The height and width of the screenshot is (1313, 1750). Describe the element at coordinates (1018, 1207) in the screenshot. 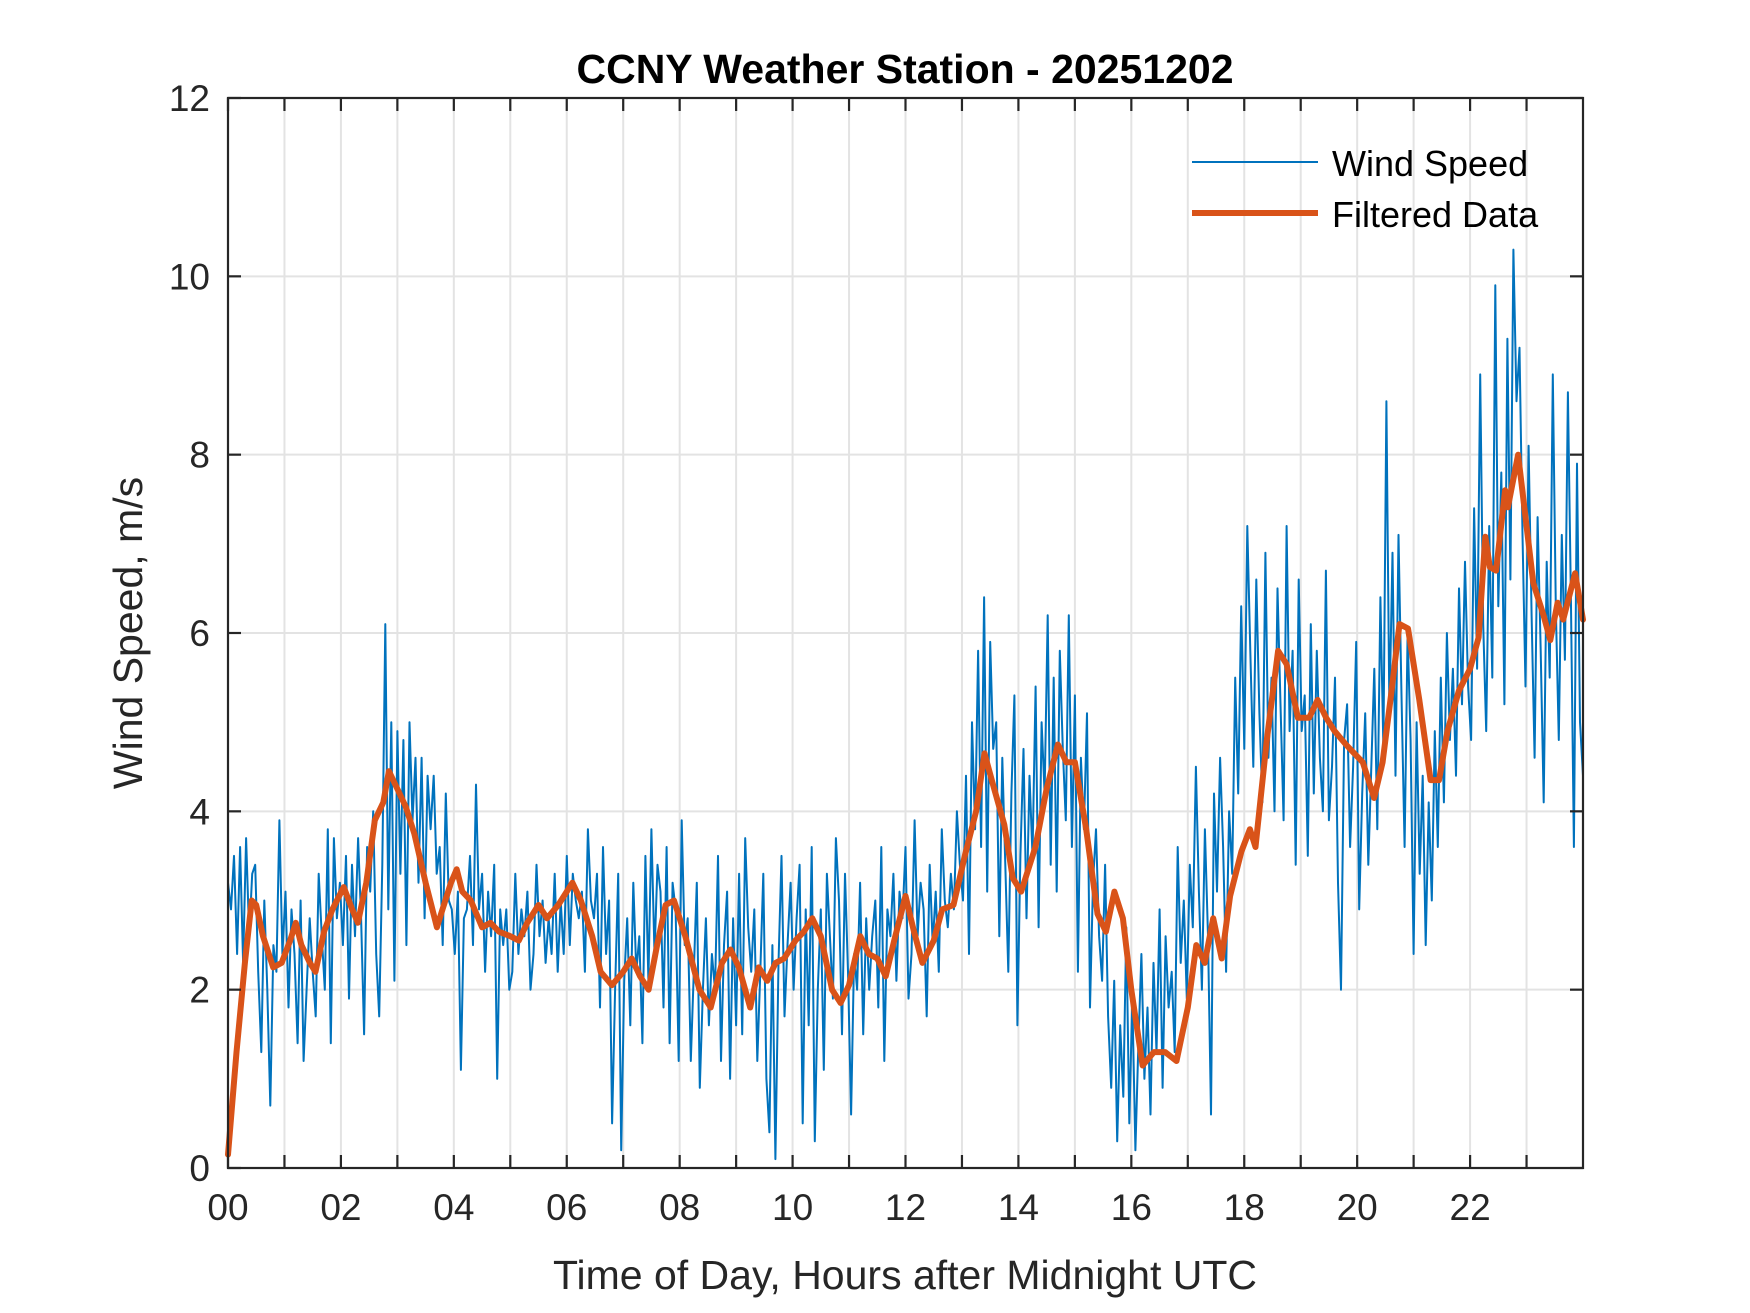

I see `x-tick-label: 14` at that location.